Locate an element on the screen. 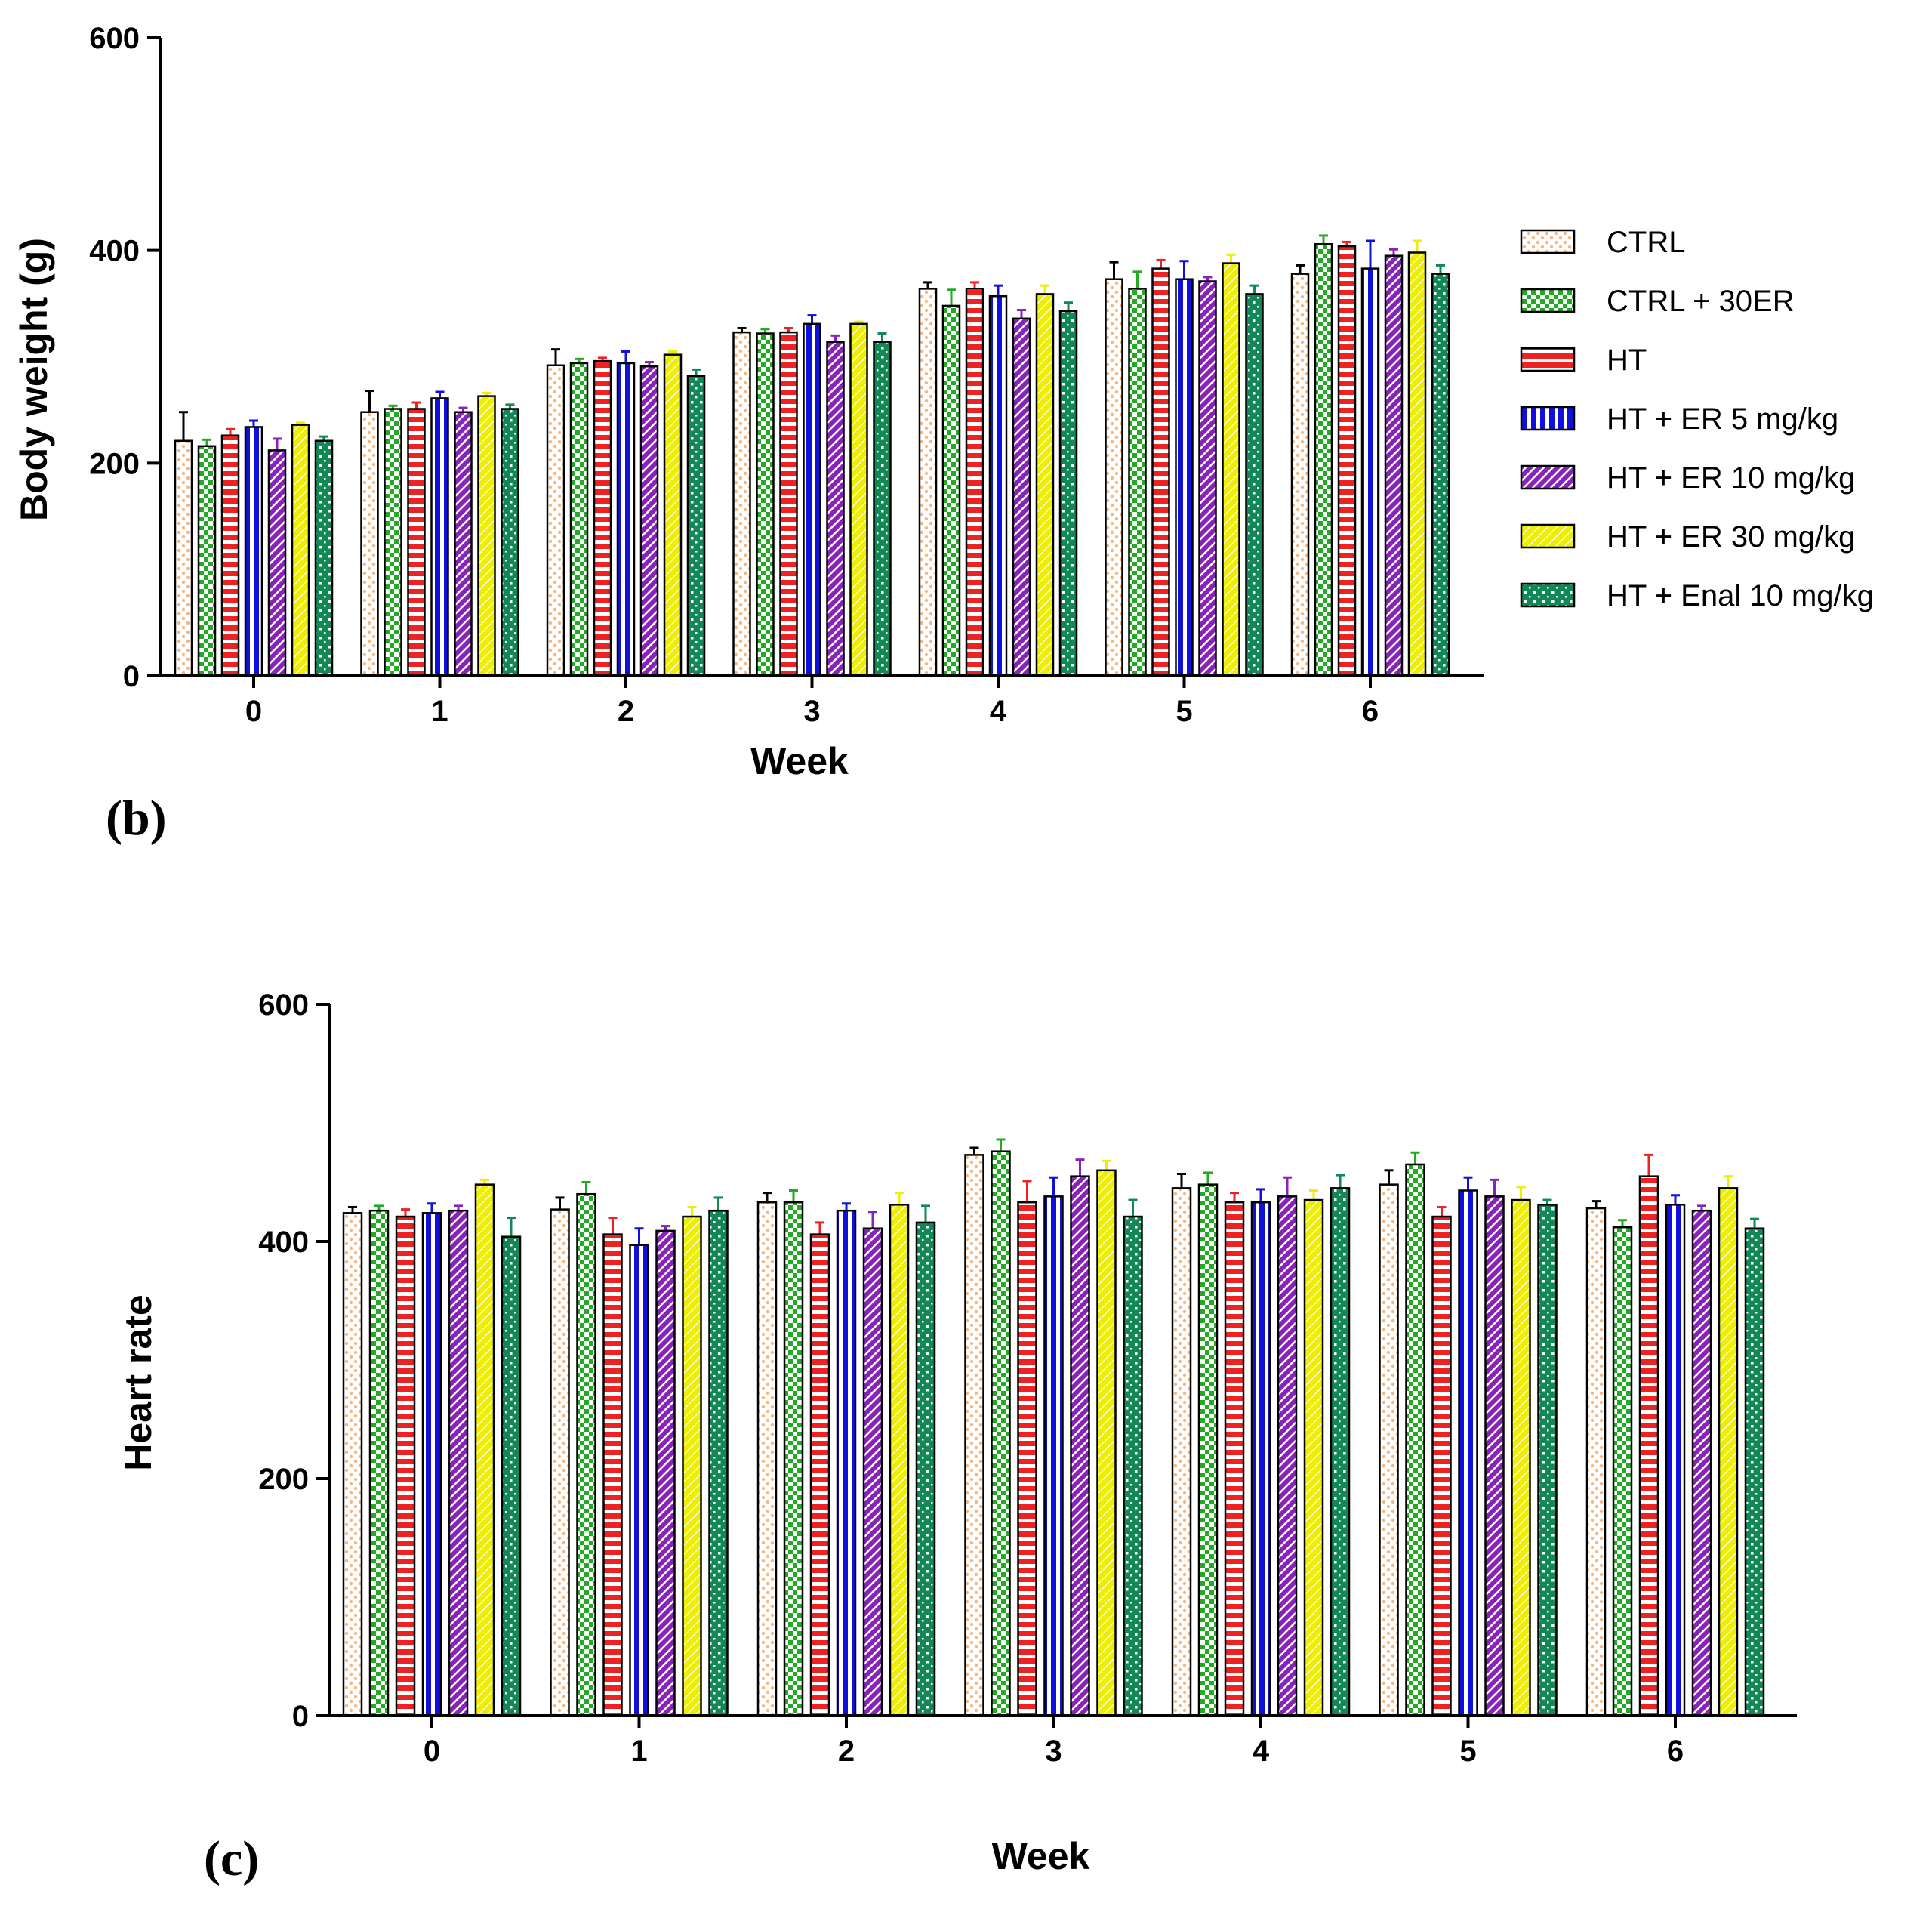  y-axis-title-b: Body weight (g) is located at coordinates (34, 379).